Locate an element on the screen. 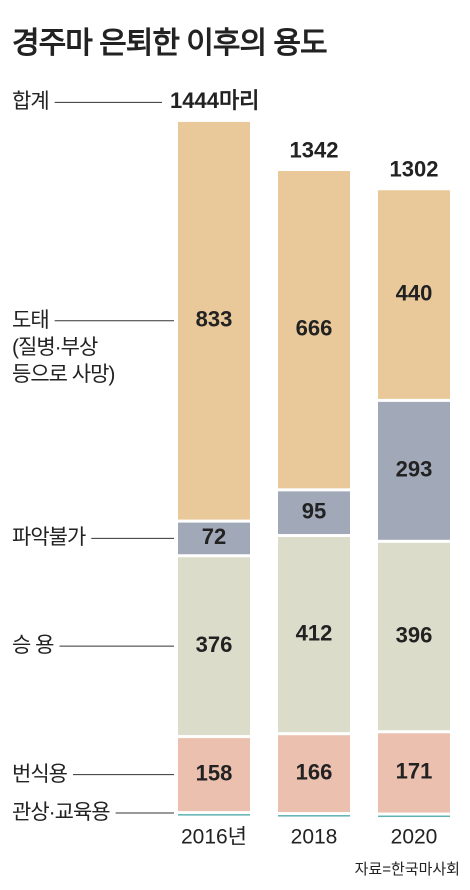  value-label: 95 is located at coordinates (314, 511).